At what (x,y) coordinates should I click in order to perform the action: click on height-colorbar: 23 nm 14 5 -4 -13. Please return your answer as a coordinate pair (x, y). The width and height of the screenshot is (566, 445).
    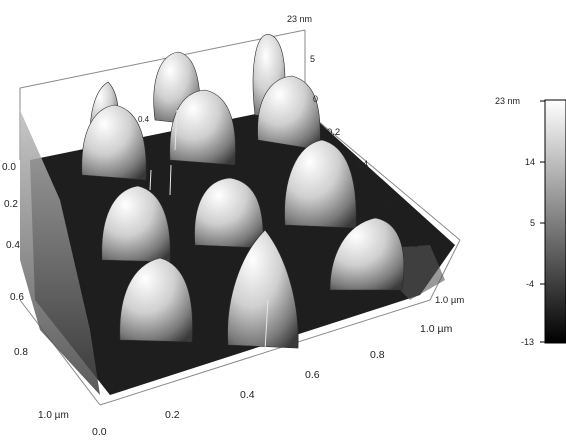
    Looking at the image, I should click on (530, 221).